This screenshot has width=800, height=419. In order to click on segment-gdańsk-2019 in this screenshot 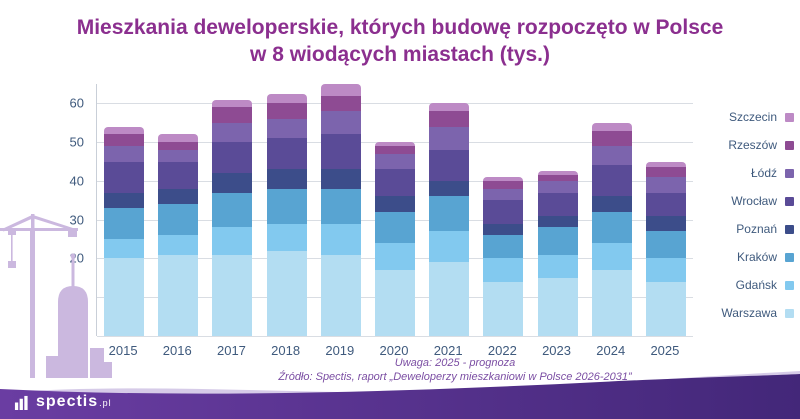, I will do `click(340, 239)`.